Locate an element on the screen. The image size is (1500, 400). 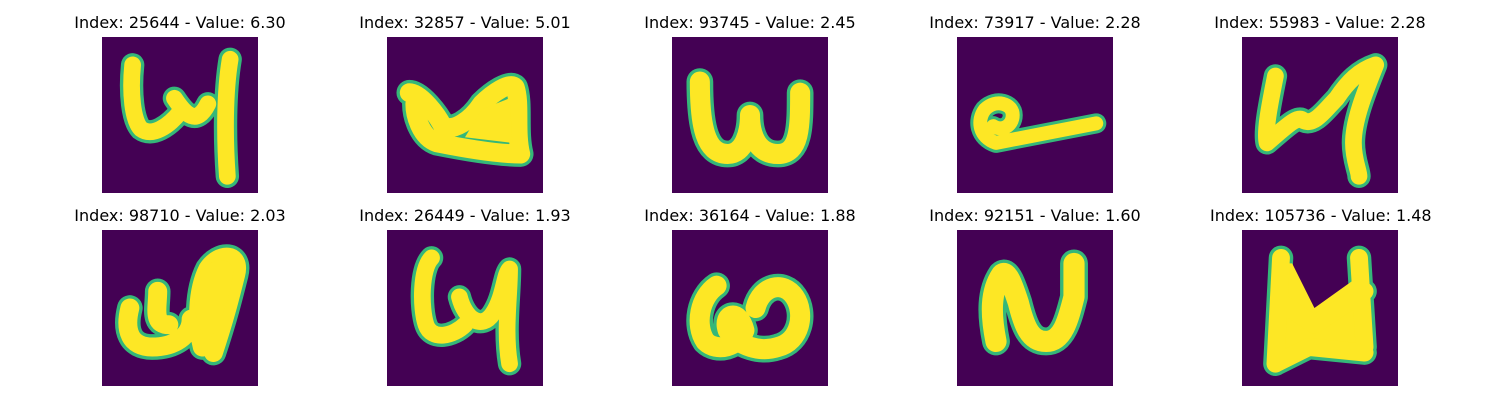
panel-title: Index: 105736 - Value: 1.48 is located at coordinates (1321, 215).